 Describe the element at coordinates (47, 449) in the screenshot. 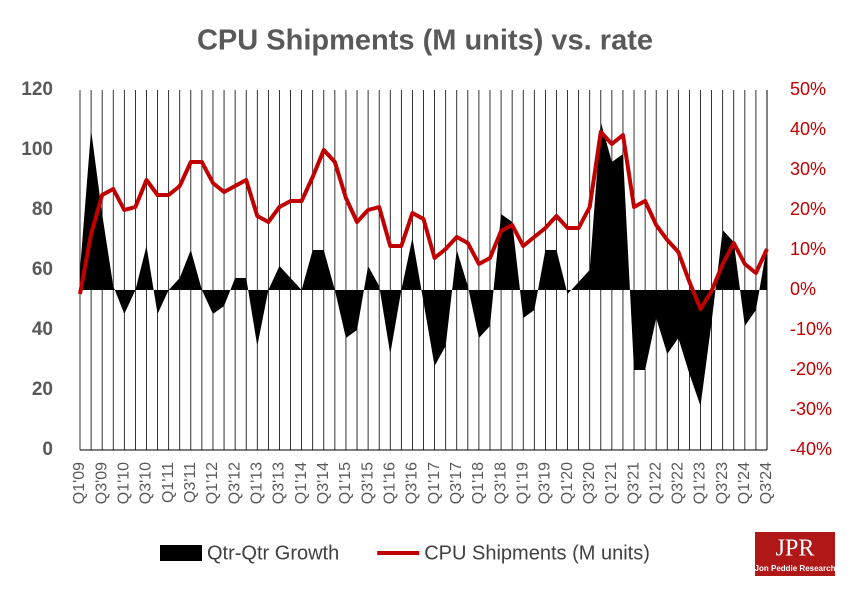

I see `y-tick-label: 0` at that location.